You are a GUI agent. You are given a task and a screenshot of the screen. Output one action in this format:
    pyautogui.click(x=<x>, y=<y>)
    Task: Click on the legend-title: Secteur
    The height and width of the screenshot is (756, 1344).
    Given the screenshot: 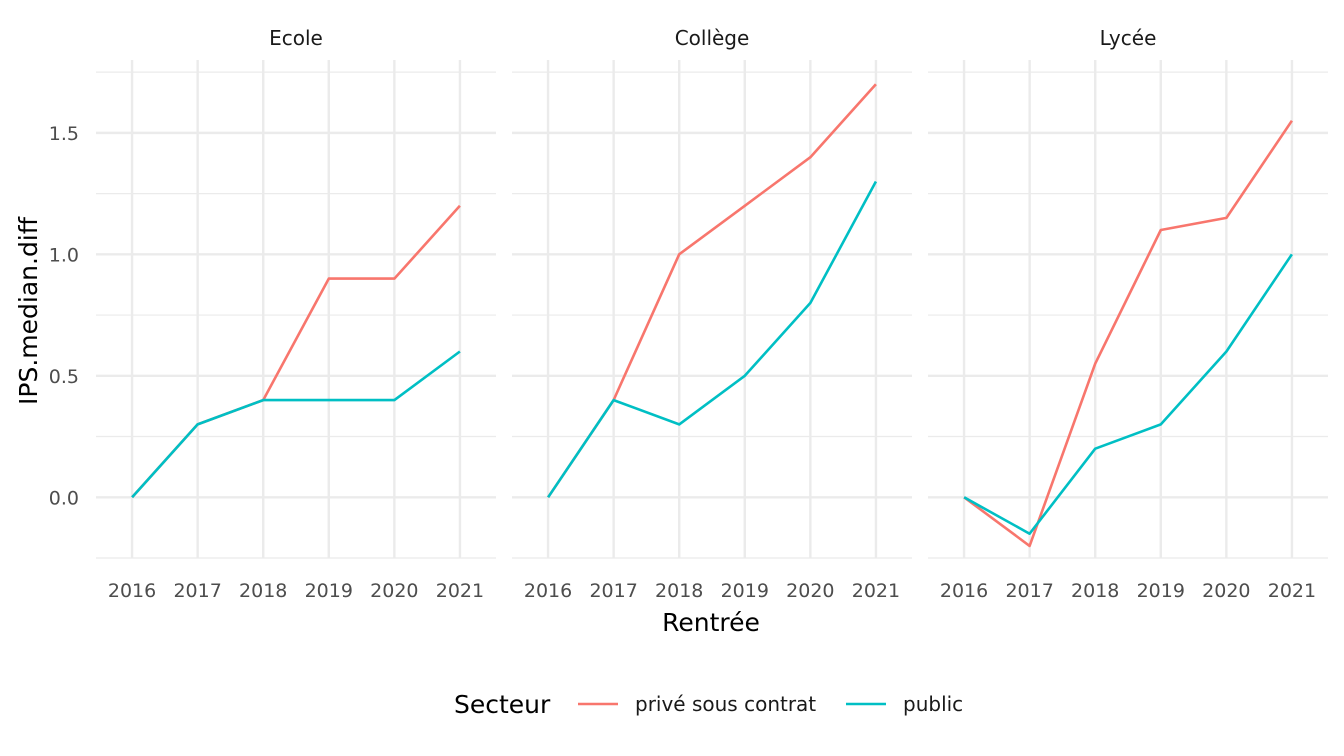 What is the action you would take?
    pyautogui.click(x=502, y=704)
    